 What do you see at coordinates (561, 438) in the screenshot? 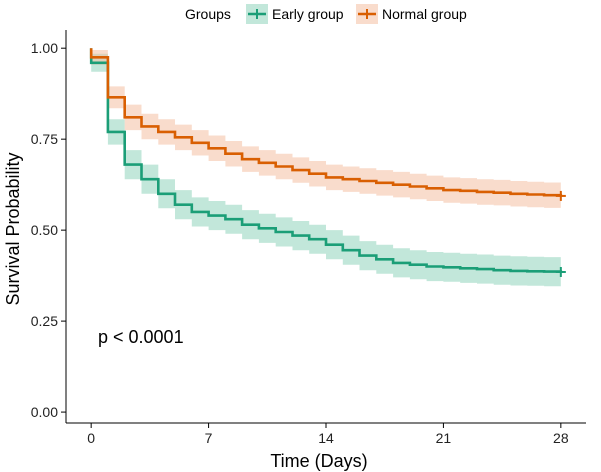
I see `x-tick-label: 28` at bounding box center [561, 438].